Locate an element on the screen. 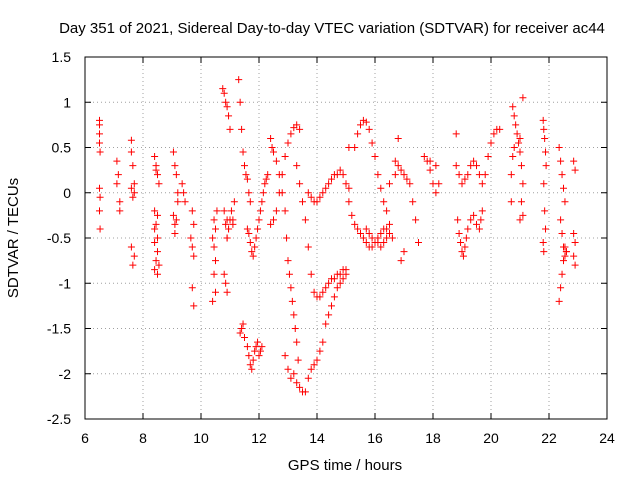 The width and height of the screenshot is (640, 480). x-axis-label: GPS time / hours is located at coordinates (345, 465).